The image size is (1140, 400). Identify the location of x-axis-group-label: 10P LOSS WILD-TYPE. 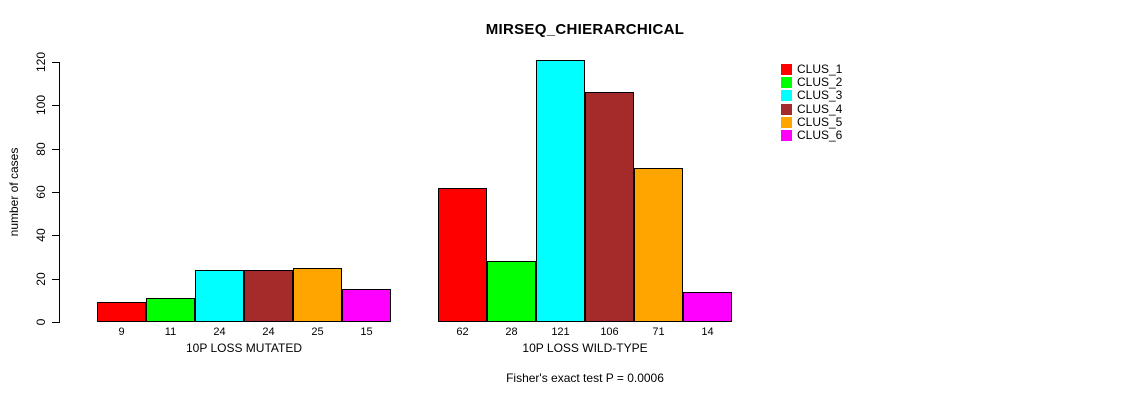
(585, 348).